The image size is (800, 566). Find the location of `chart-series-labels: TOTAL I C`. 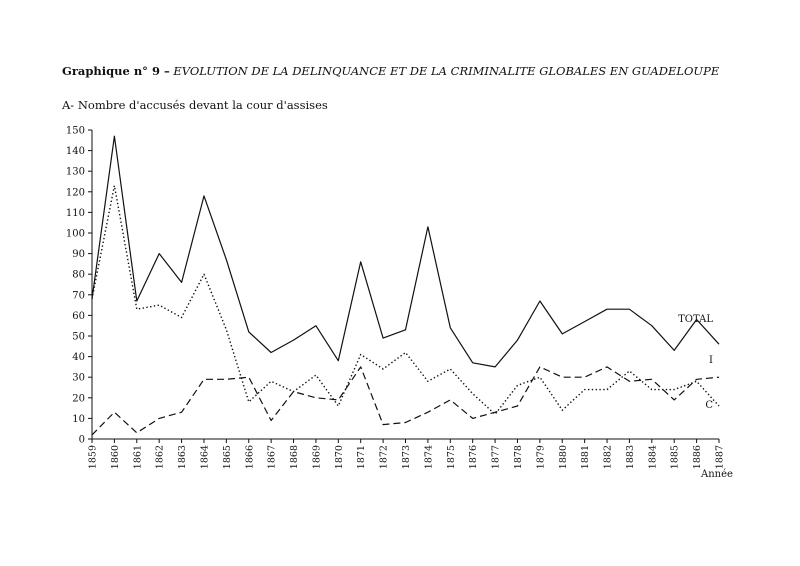

chart-series-labels: TOTAL I C is located at coordinates (695, 362).